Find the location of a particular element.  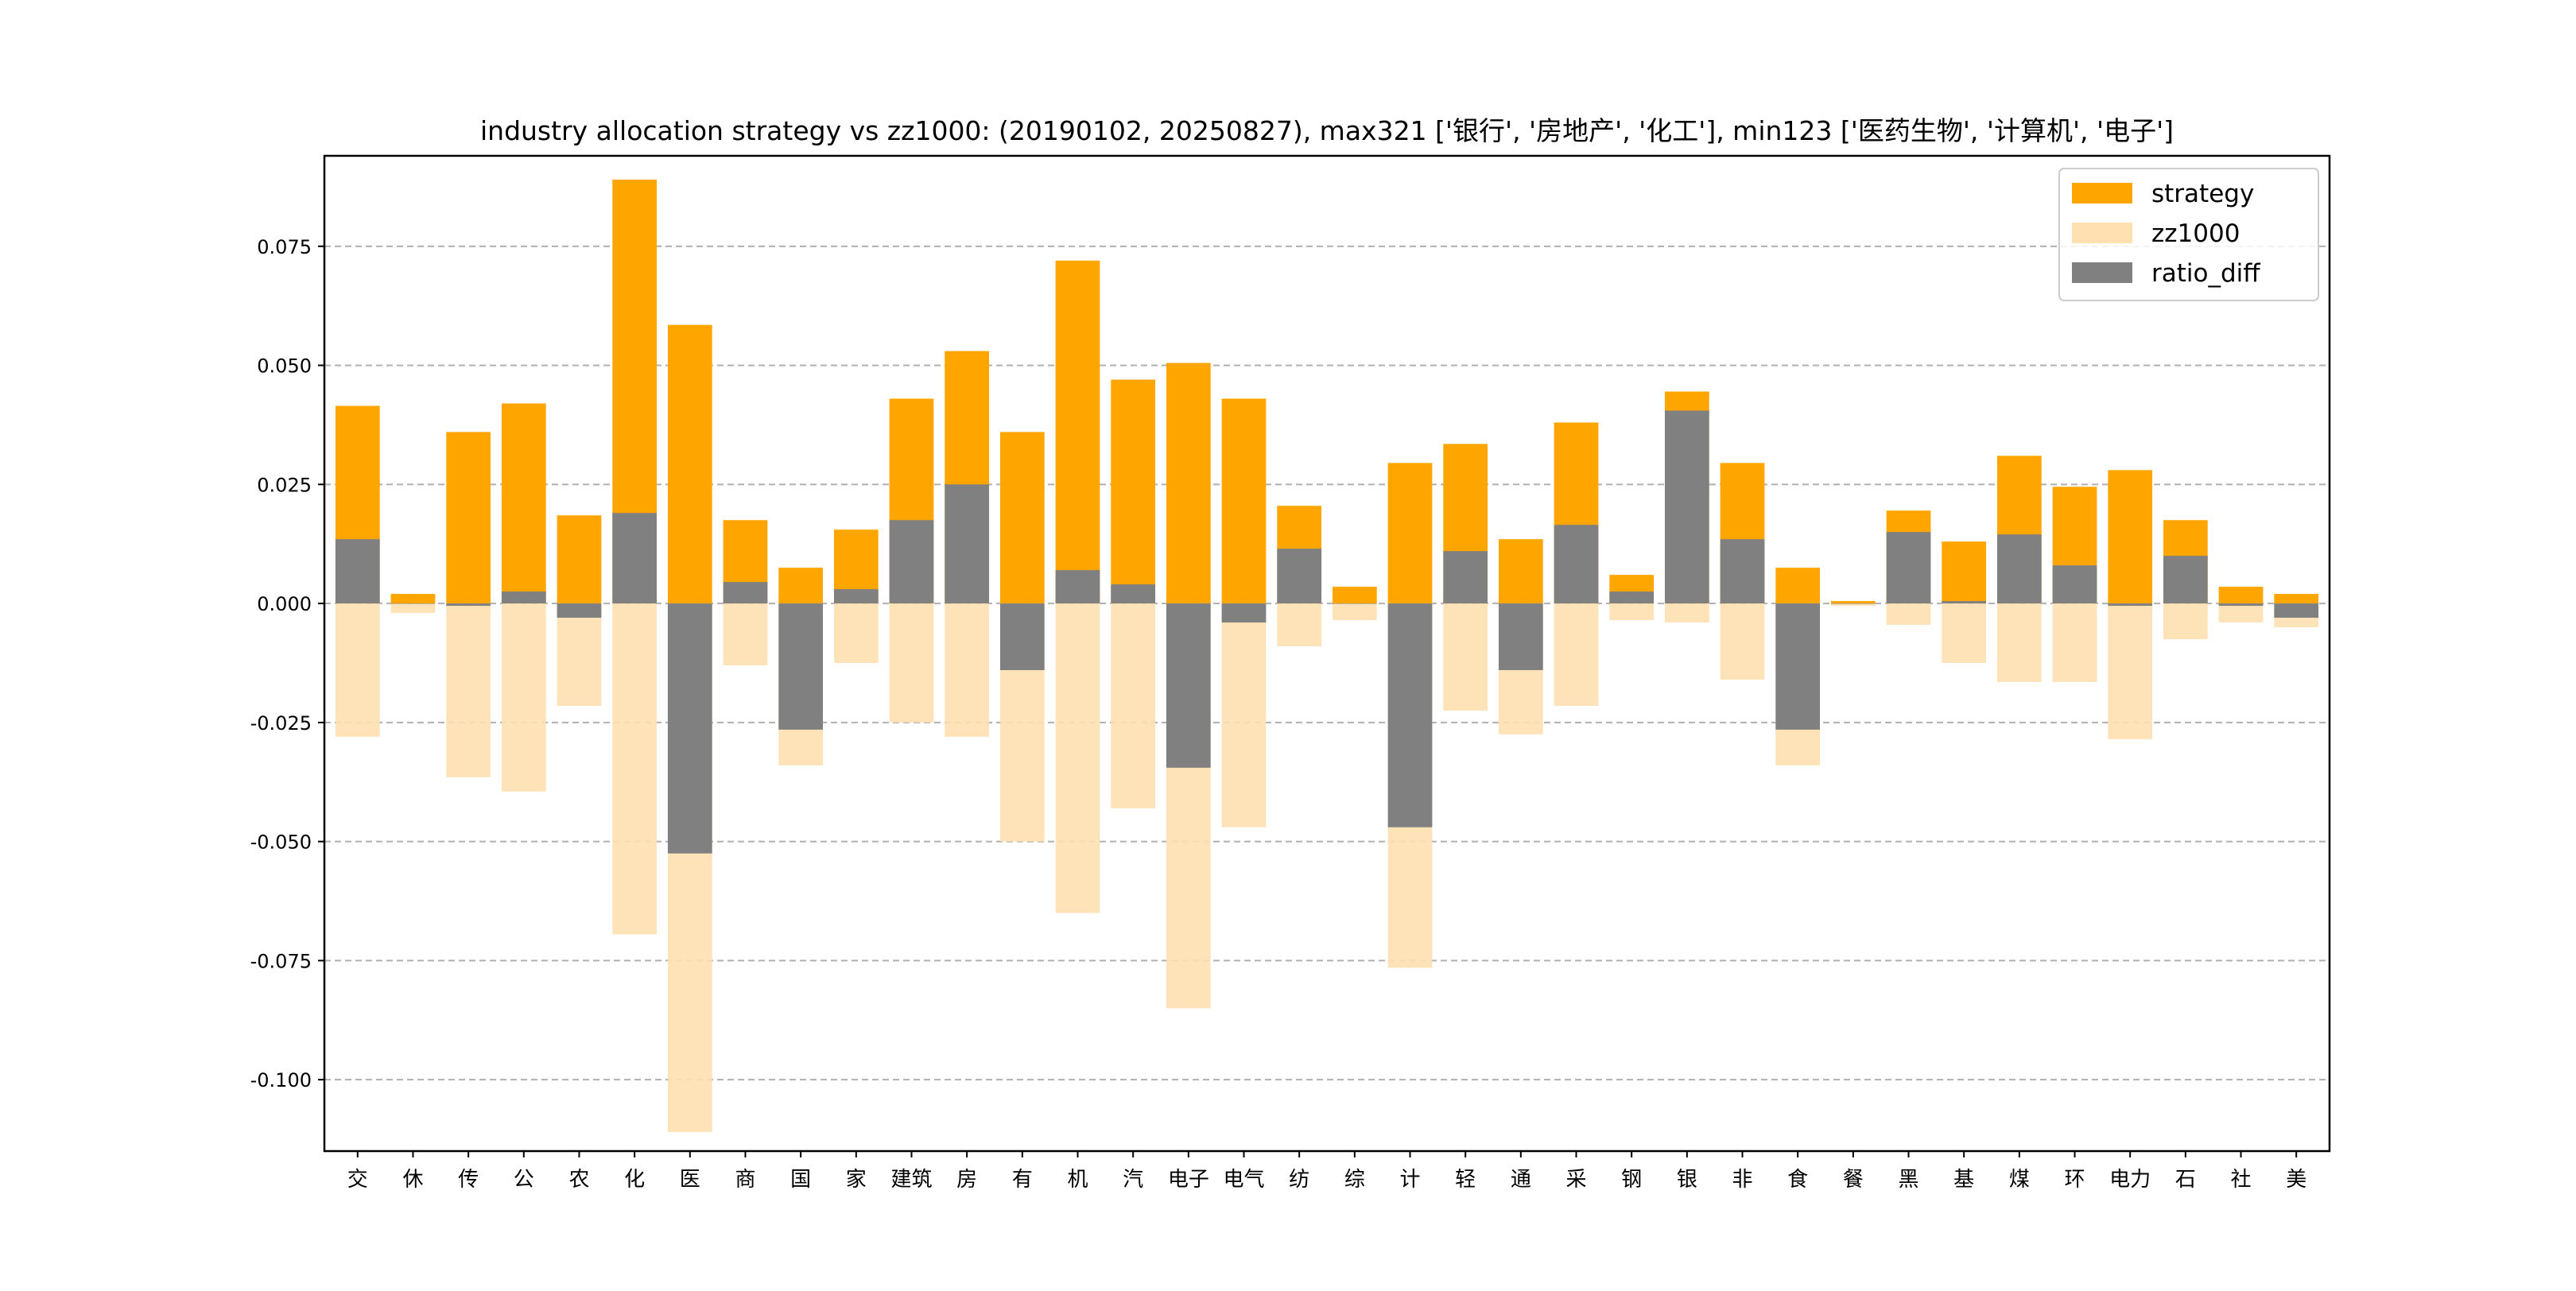

x-tick-label: 电气 is located at coordinates (1244, 1180).